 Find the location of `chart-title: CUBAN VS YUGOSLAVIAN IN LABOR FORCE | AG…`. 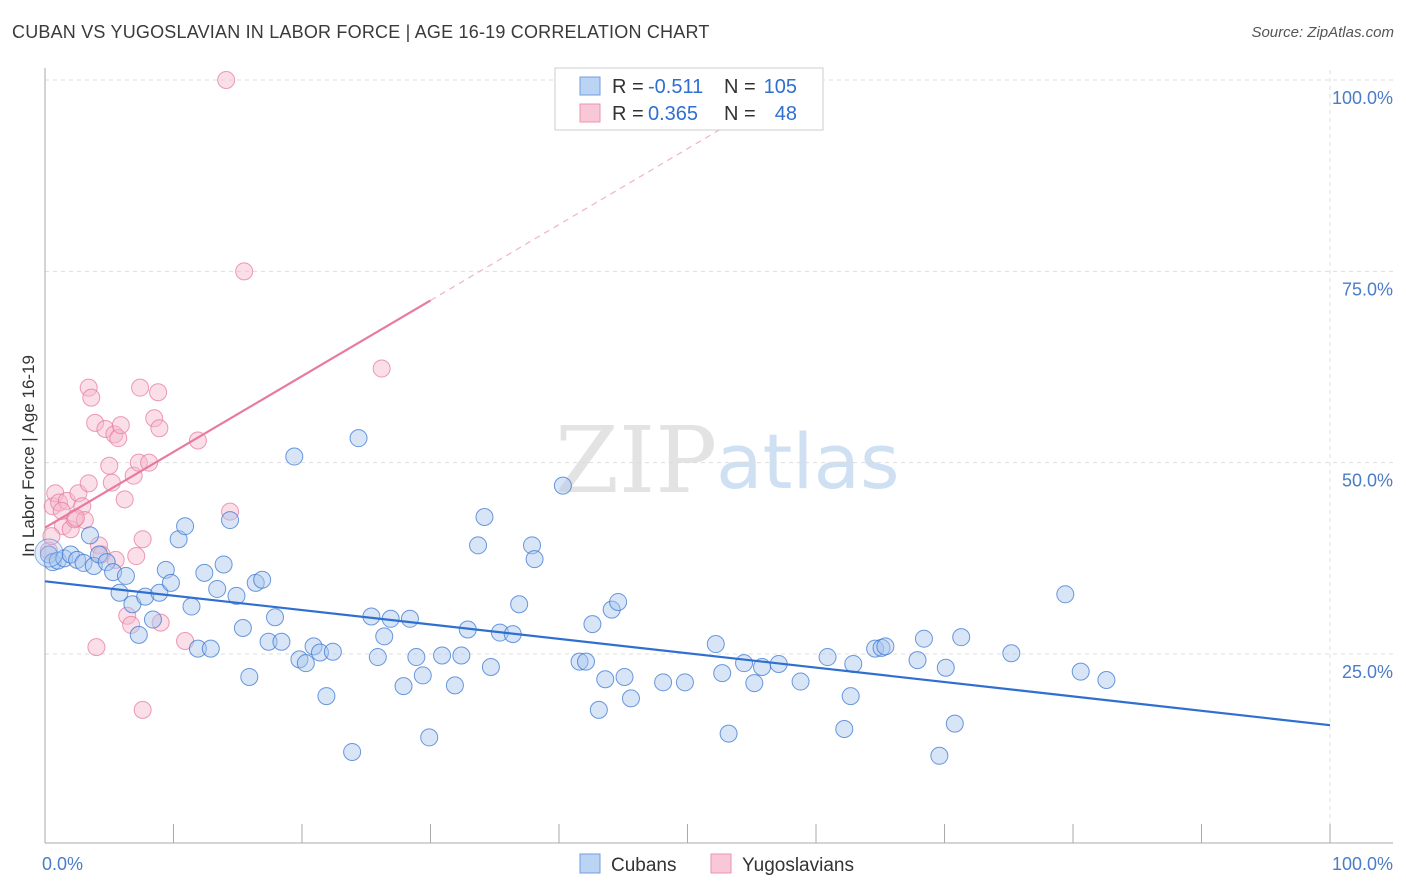

chart-title: CUBAN VS YUGOSLAVIAN IN LABOR FORCE | AG… is located at coordinates (361, 32).